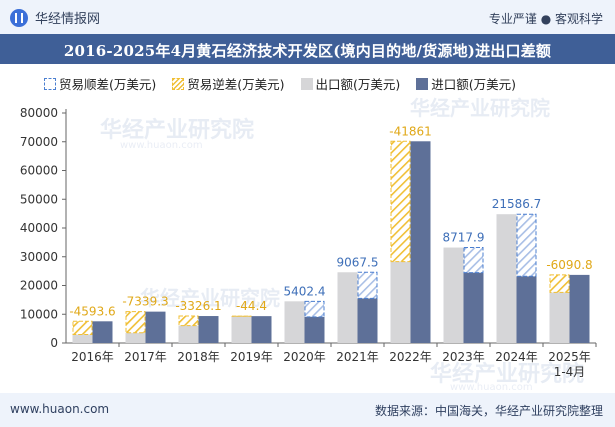 Image resolution: width=615 pixels, height=427 pixels. Describe the element at coordinates (39, 142) in the screenshot. I see `y-tick-label: 70000` at that location.